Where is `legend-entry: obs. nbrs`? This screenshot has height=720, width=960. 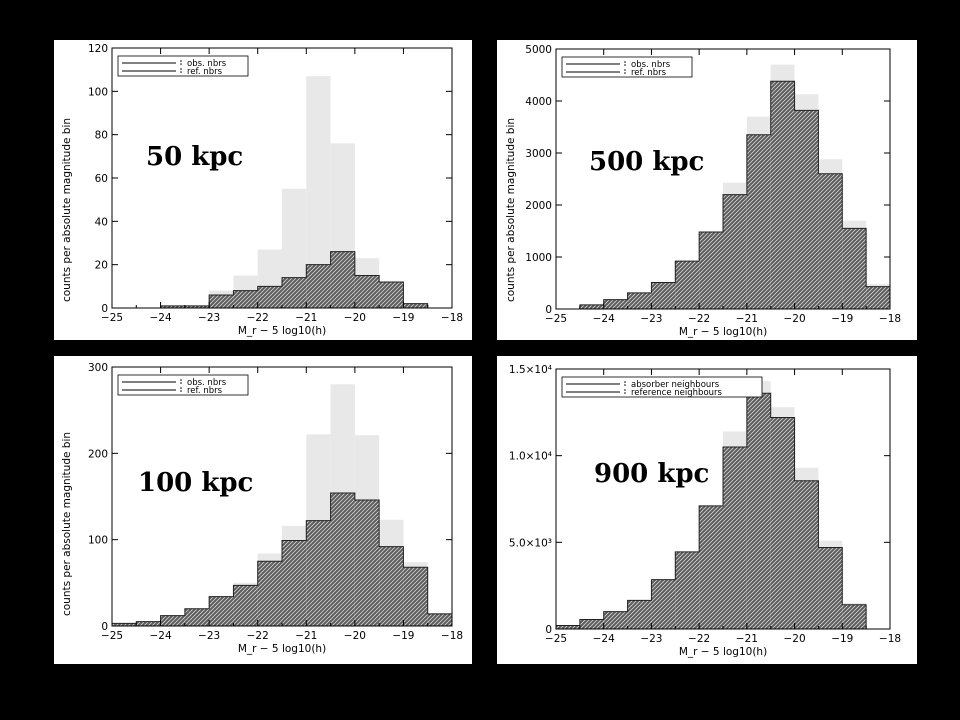 legend-entry: obs. nbrs is located at coordinates (207, 64).